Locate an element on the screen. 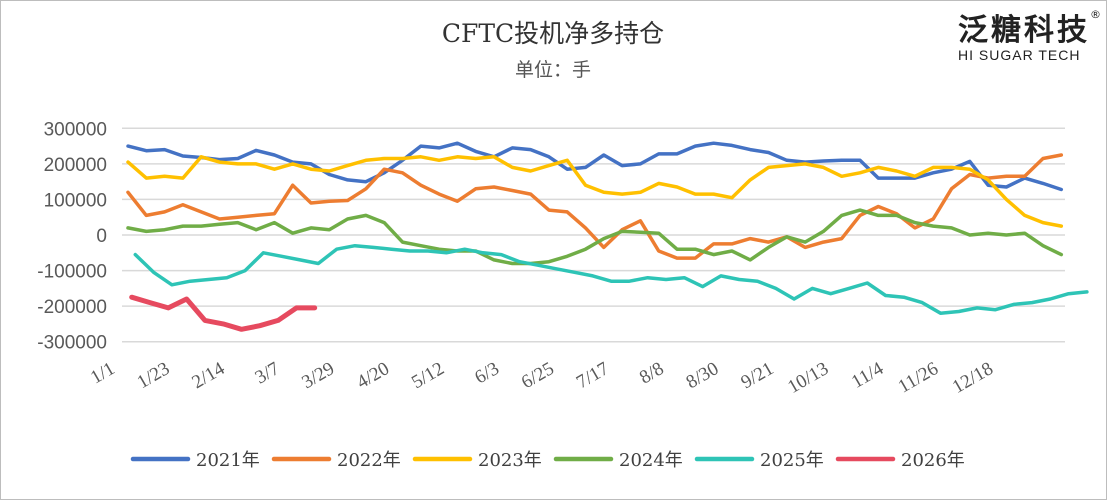  legend-label: 2026年 is located at coordinates (933, 460).